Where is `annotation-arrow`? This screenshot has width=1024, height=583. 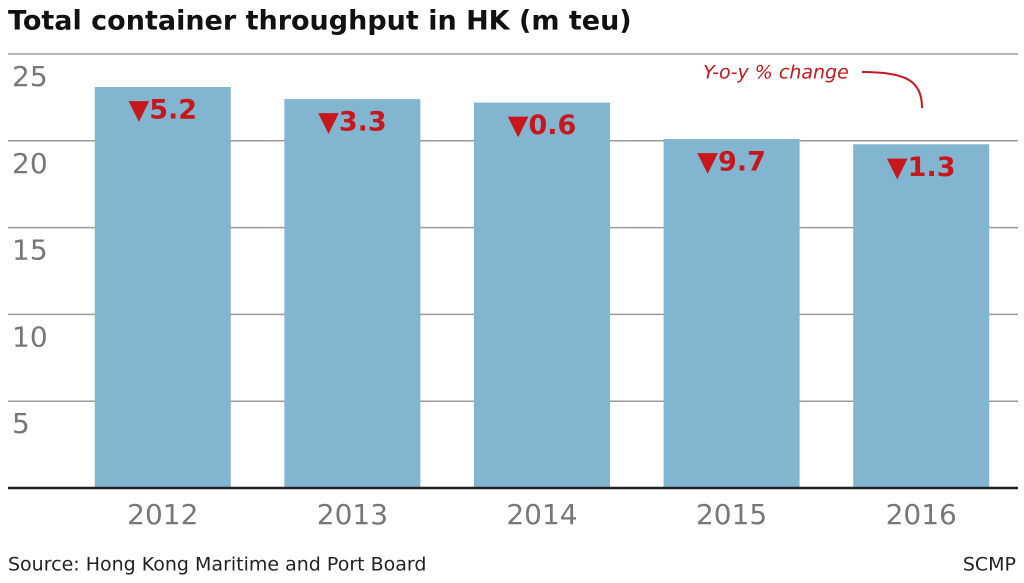
annotation-arrow is located at coordinates (892, 90).